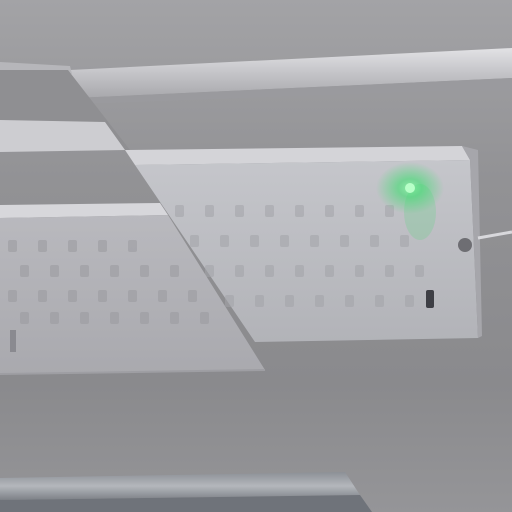  Describe the element at coordinates (62, 136) in the screenshot. I see `left-rail-highlight` at that location.